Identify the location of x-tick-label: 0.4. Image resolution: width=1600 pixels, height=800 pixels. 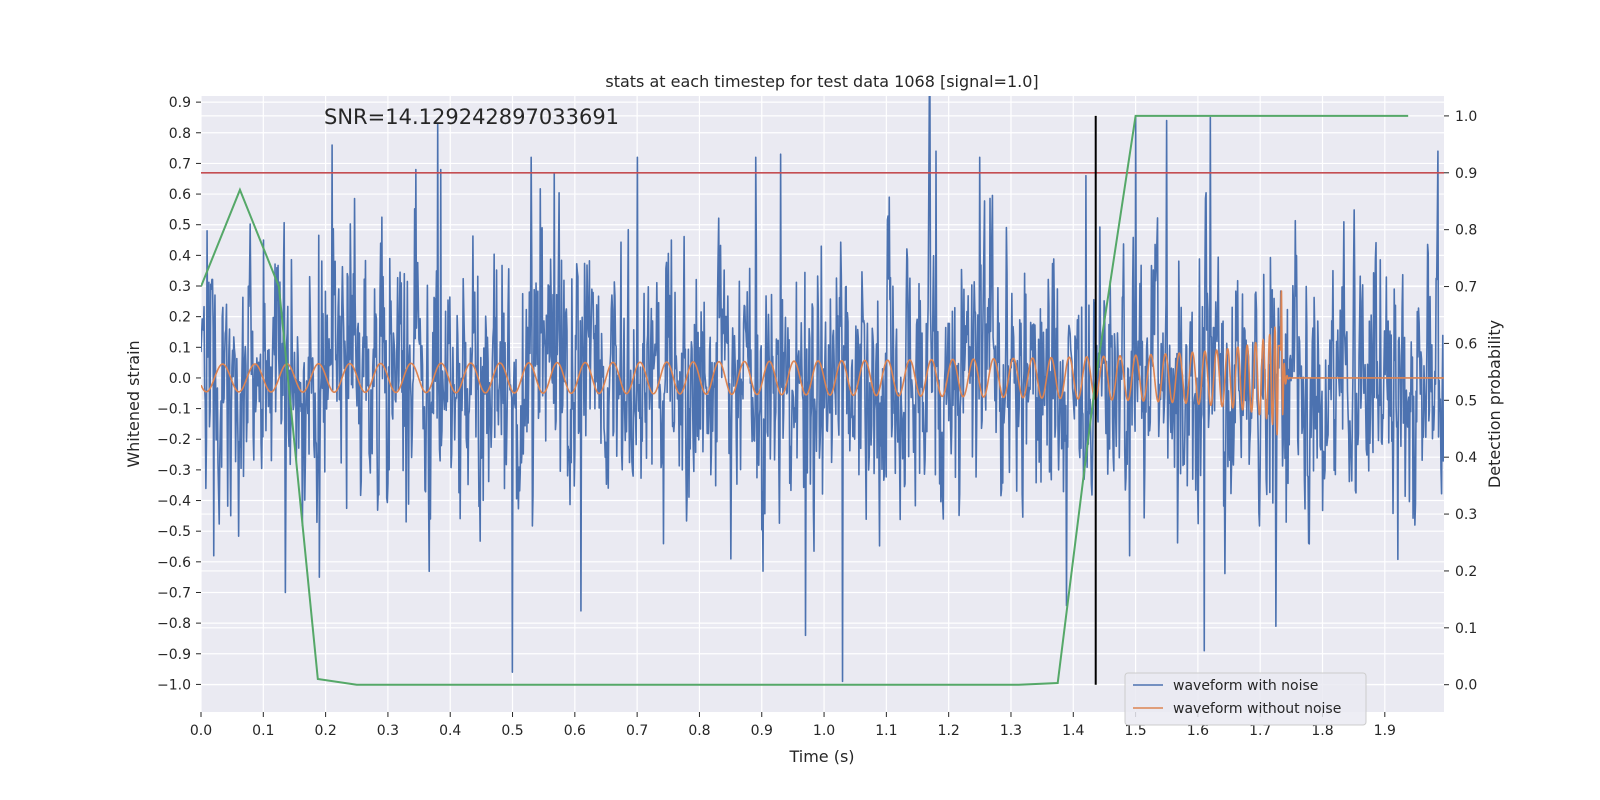
(450, 731).